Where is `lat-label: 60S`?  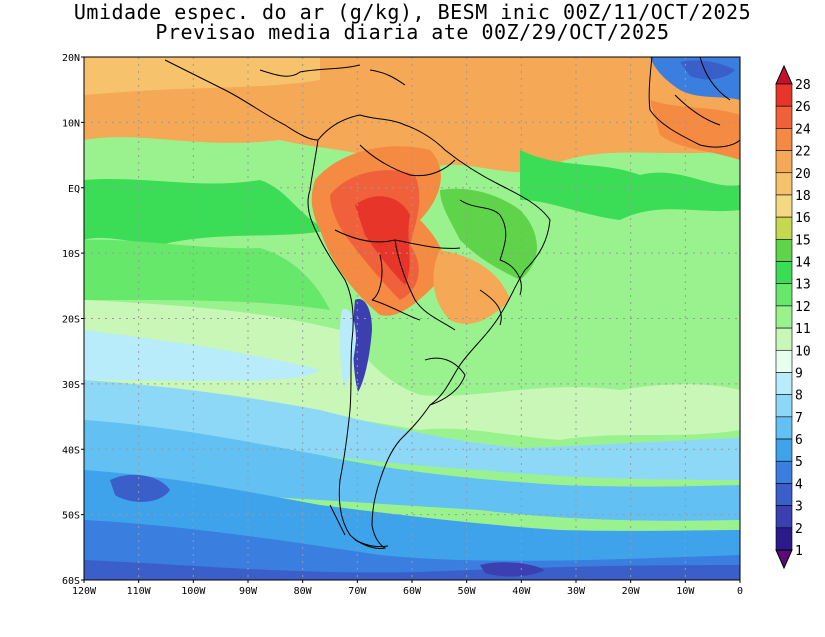 lat-label: 60S is located at coordinates (71, 581).